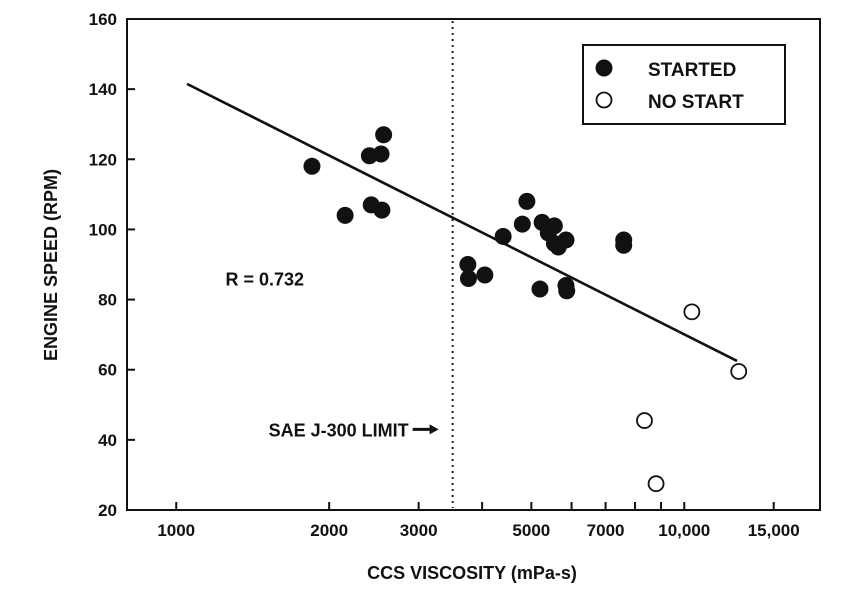 This screenshot has height=600, width=863. I want to click on sae-limit-annotation: SAE J-300 LIMIT, so click(339, 430).